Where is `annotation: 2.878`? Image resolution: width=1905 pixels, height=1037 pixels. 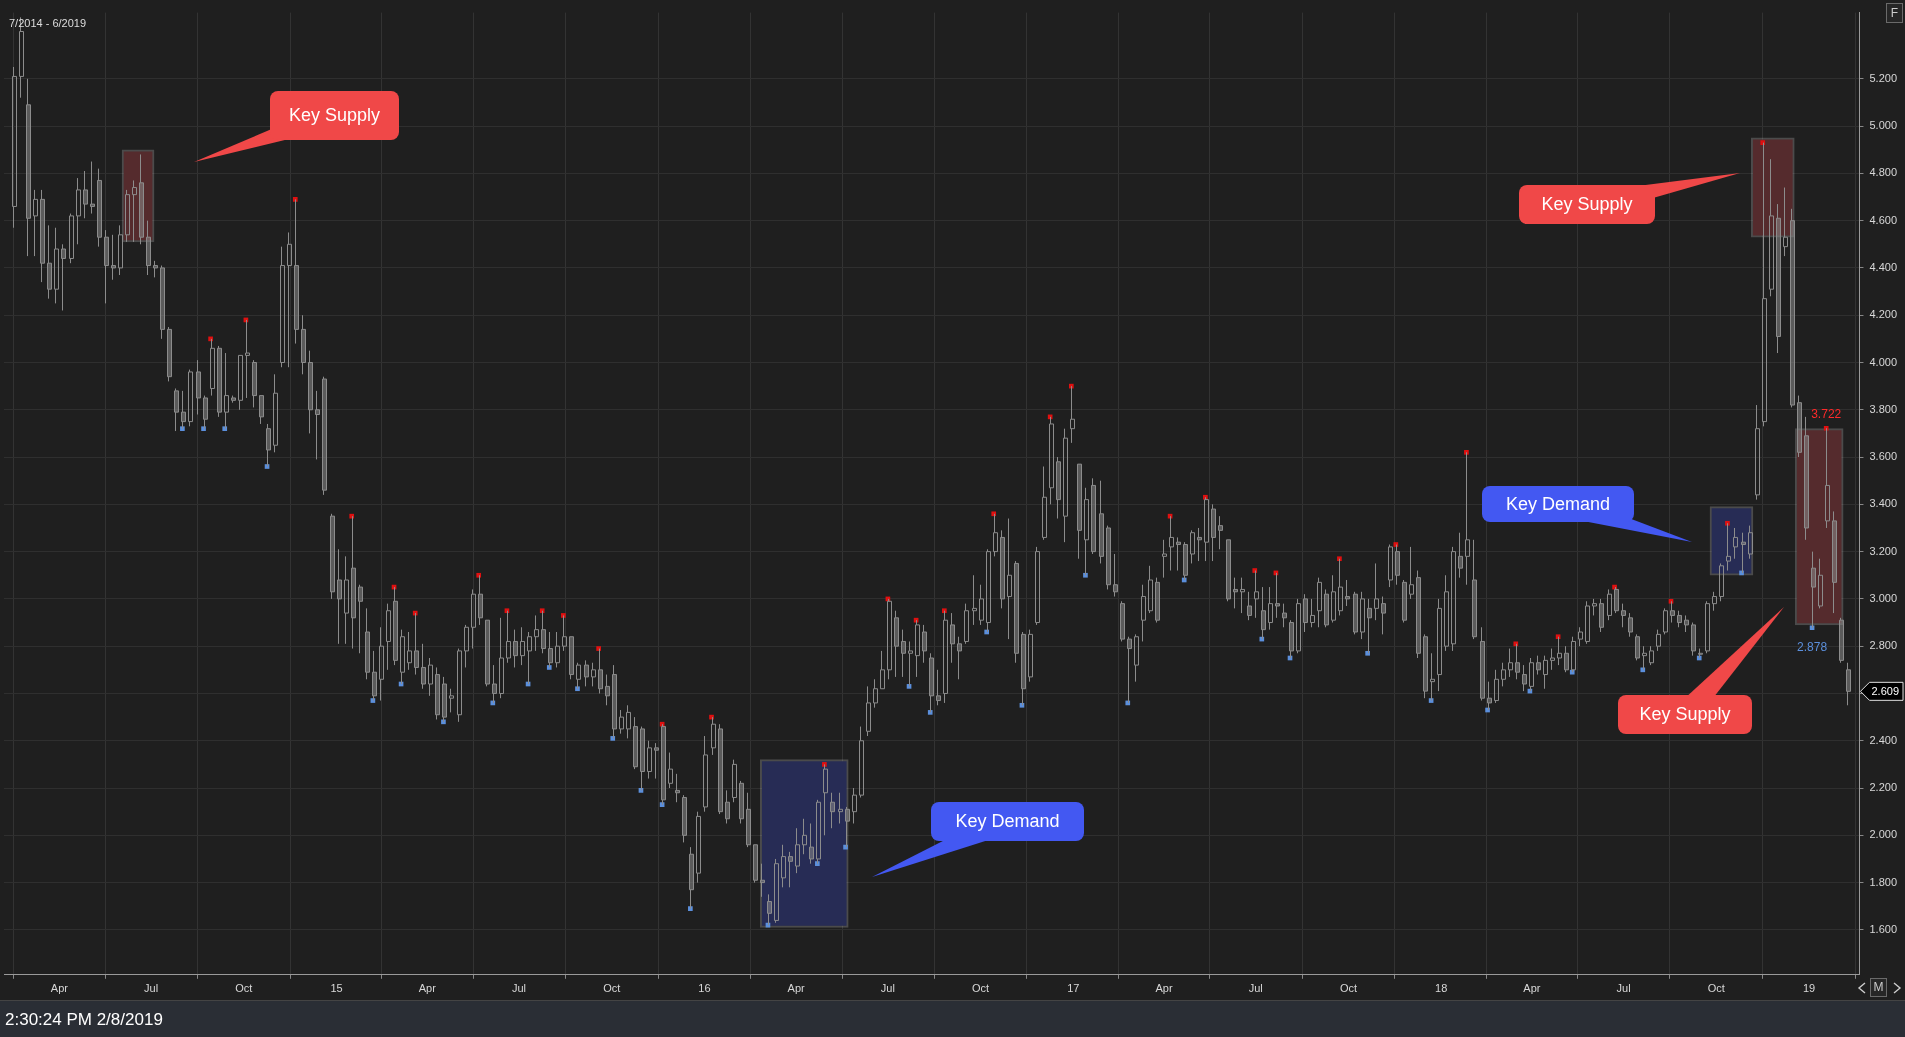
annotation: 2.878 is located at coordinates (1812, 647).